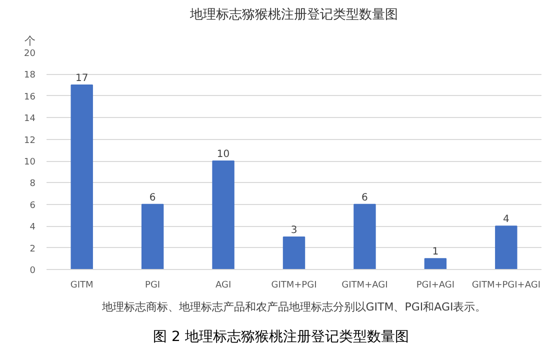 This screenshot has width=558, height=364. I want to click on x-tick-label: GITM+PGI, so click(294, 285).